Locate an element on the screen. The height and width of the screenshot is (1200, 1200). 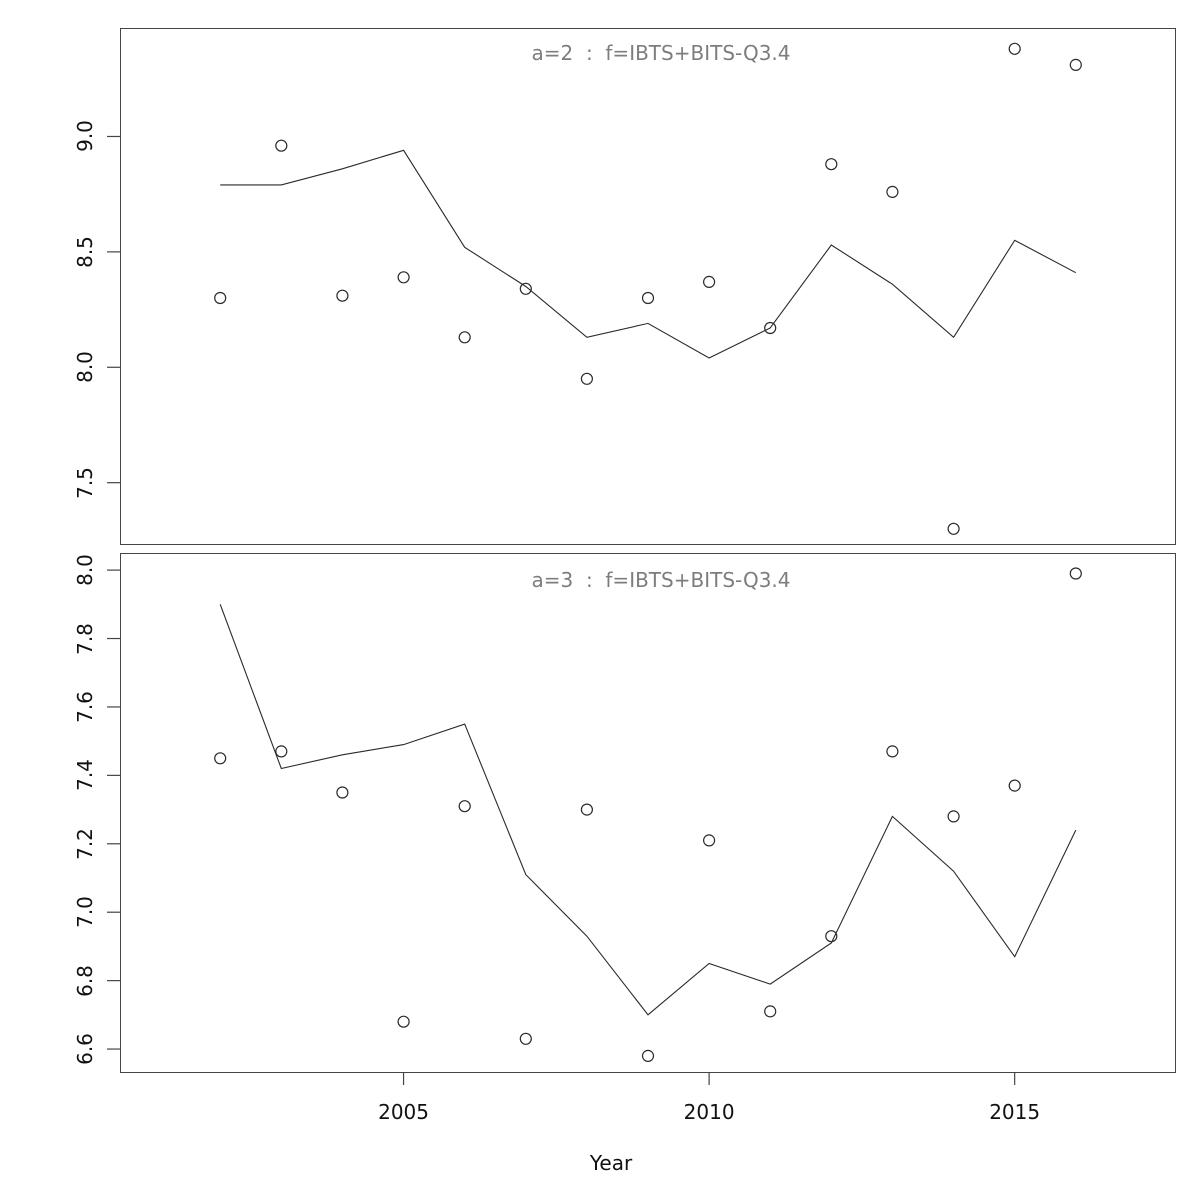
x-axis-label: Year is located at coordinates (611, 1163).